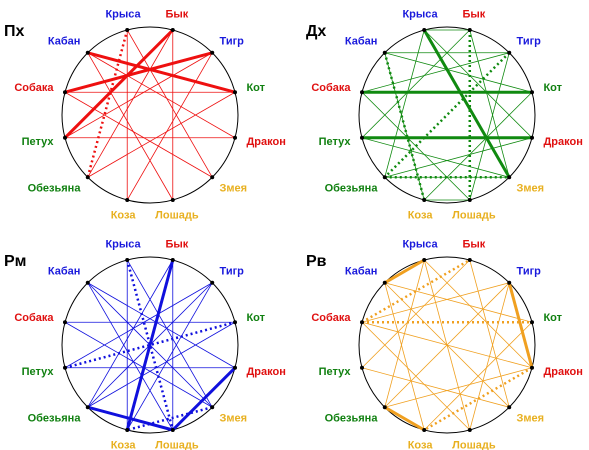  I want to click on panel-title: Дх, so click(316, 31).